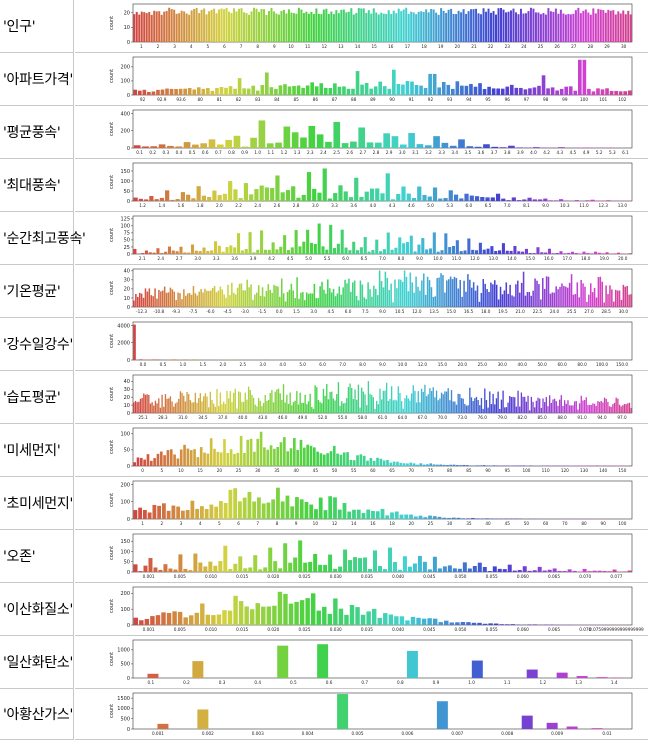 The width and height of the screenshot is (648, 740). I want to click on y-tick-label: 50, so click(127, 192).